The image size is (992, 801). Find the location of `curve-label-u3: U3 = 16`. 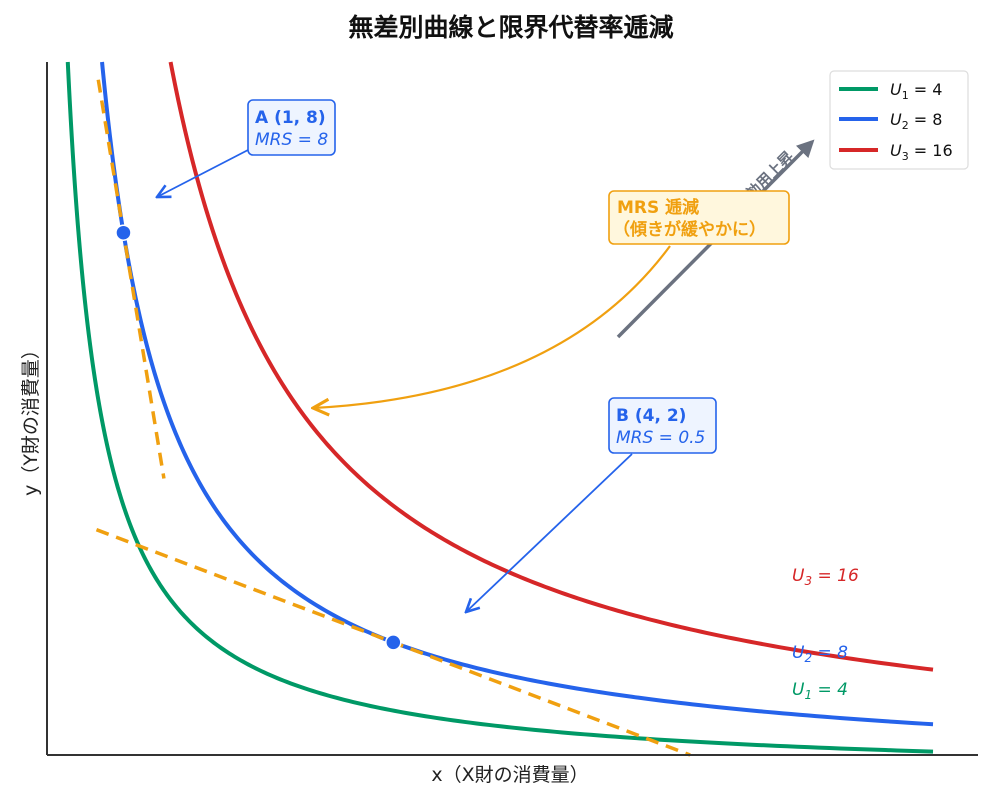

curve-label-u3: U3 = 16 is located at coordinates (825, 577).